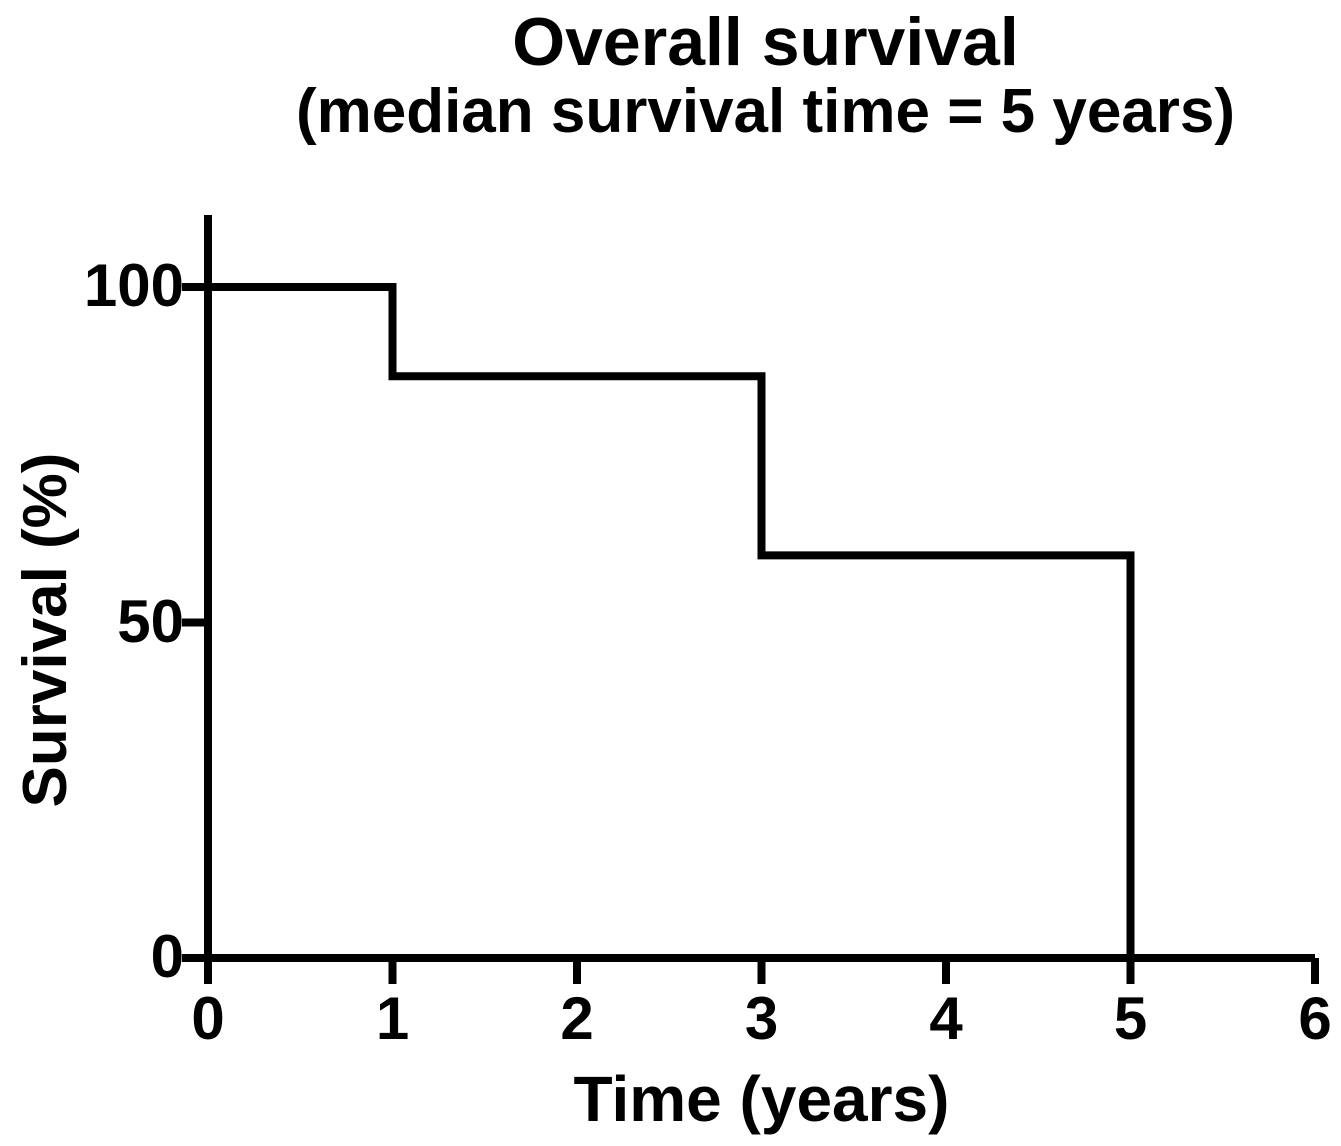 This screenshot has width=1341, height=1146. Describe the element at coordinates (1130, 1018) in the screenshot. I see `x-tick-label: 5` at that location.